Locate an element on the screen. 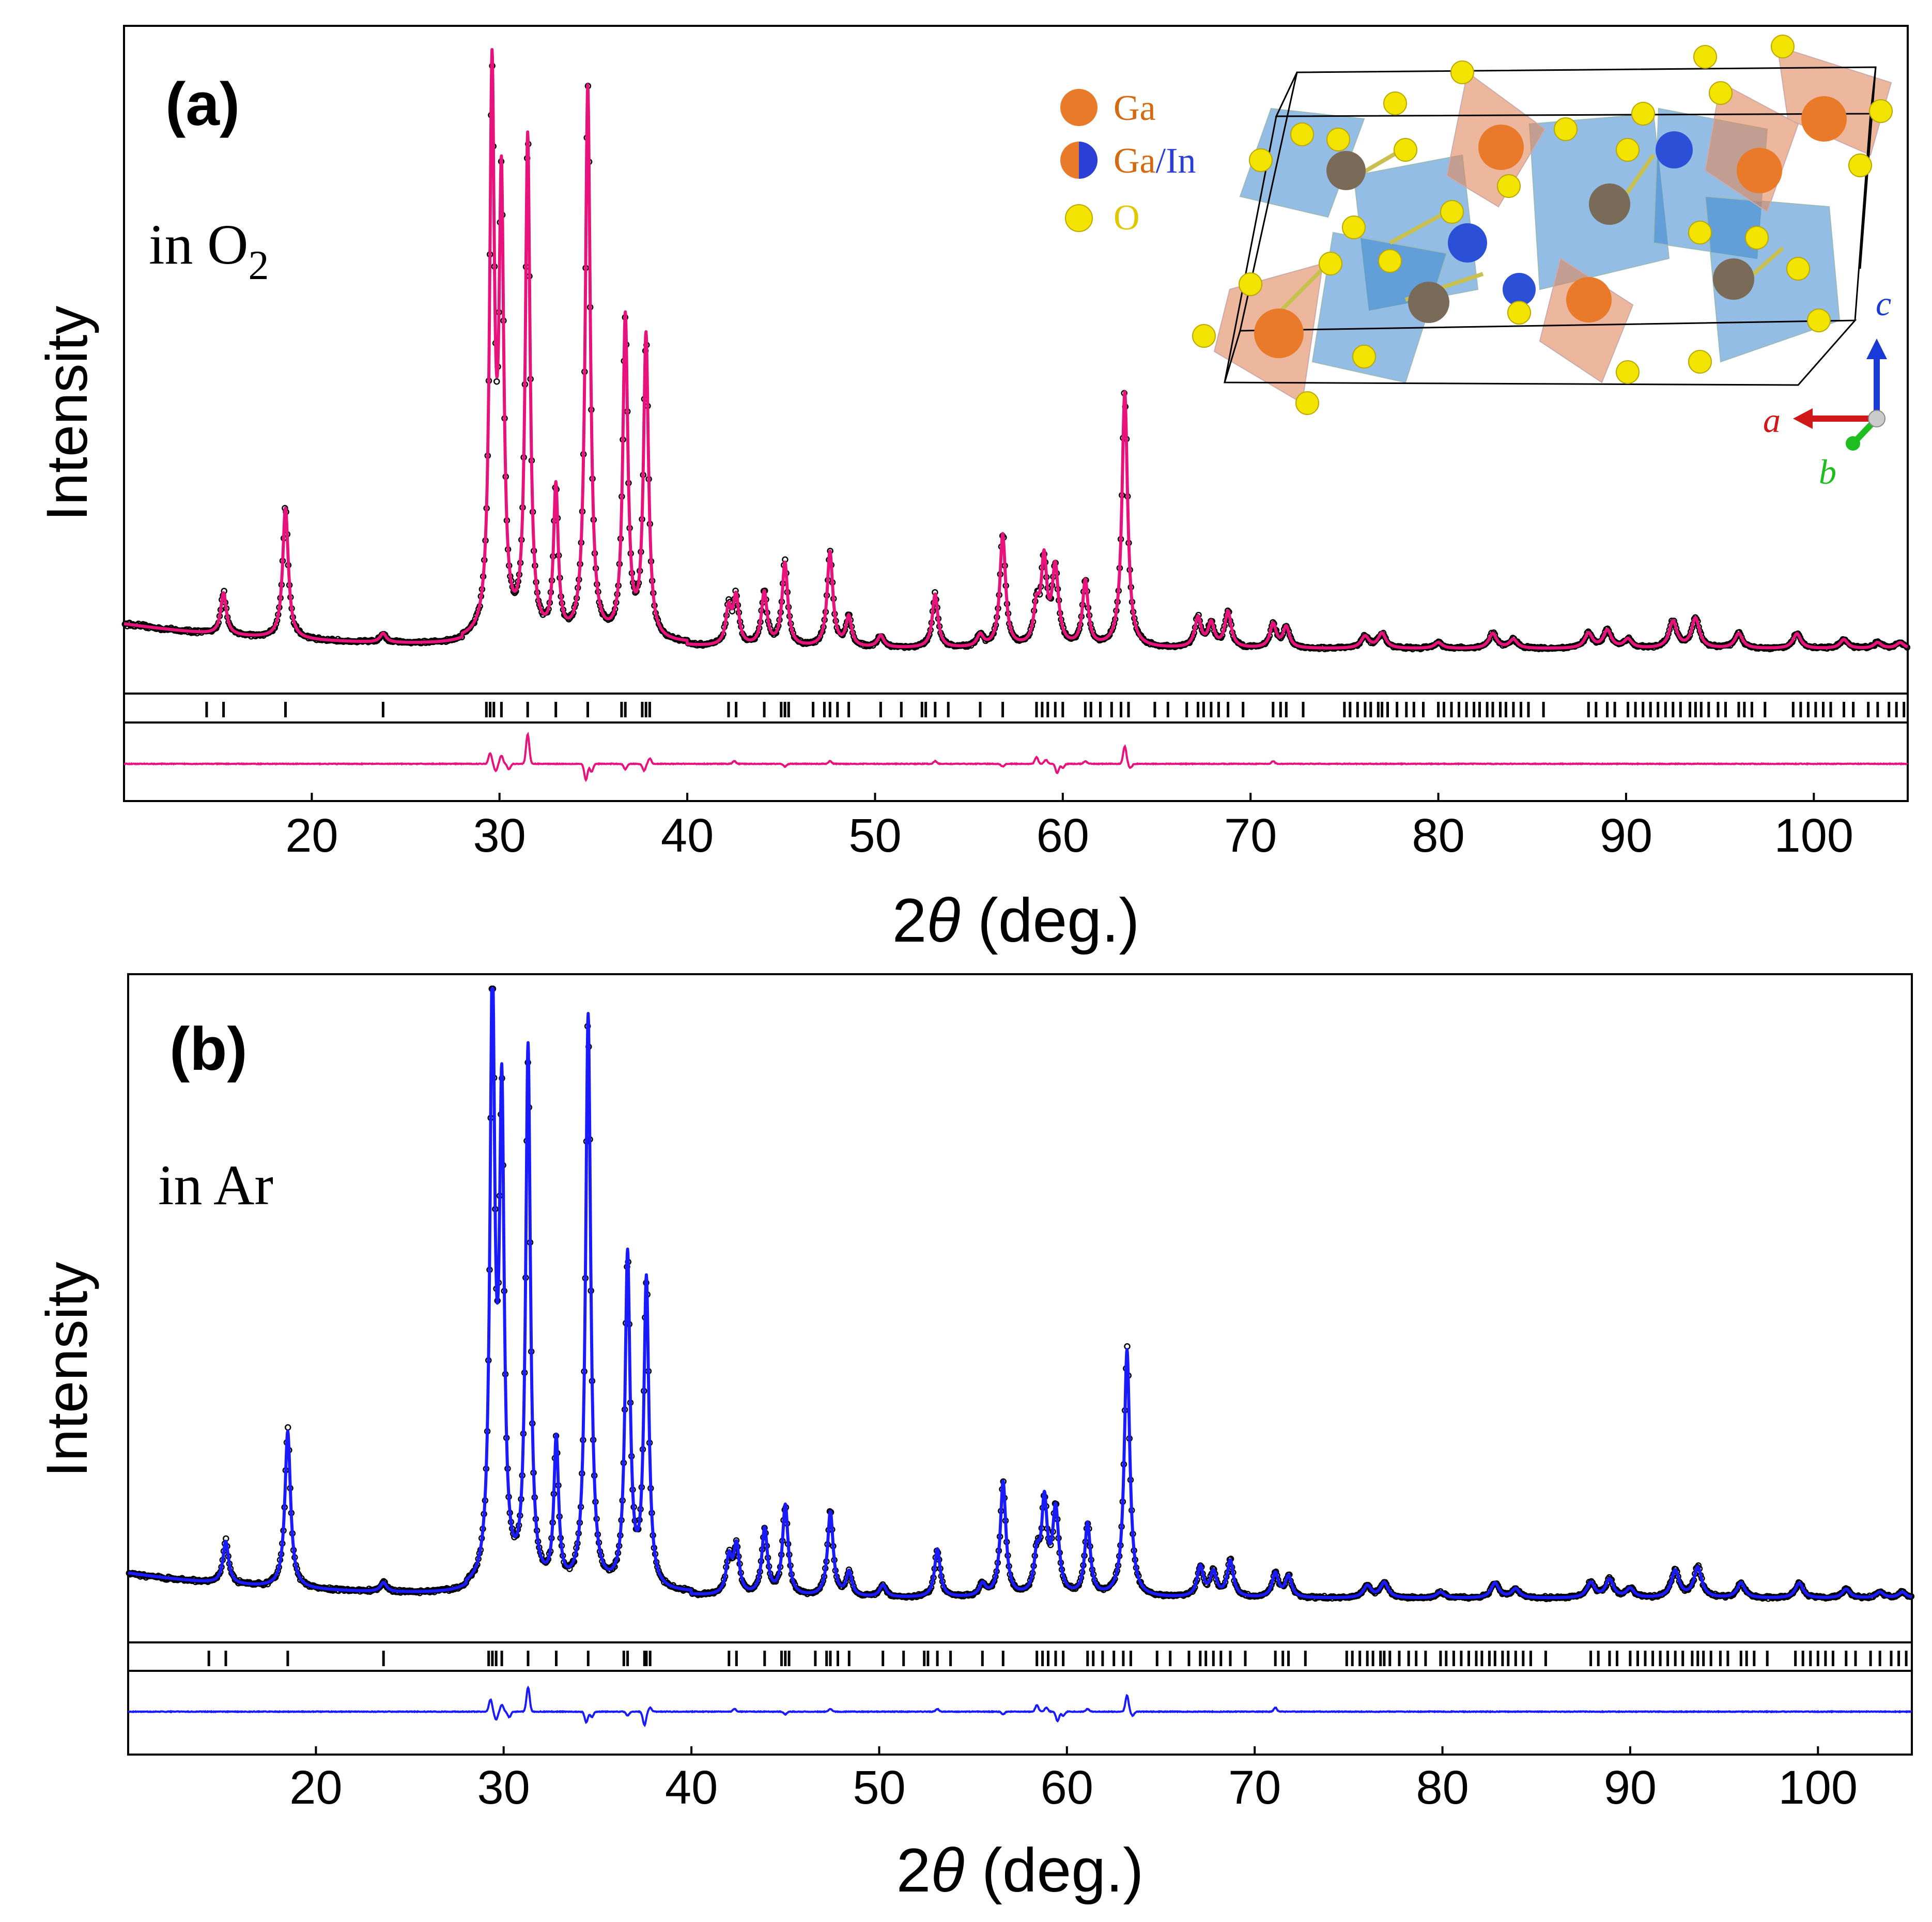 The width and height of the screenshot is (1932, 1922). x-axis-label-b-theta: θ is located at coordinates (947, 1870).